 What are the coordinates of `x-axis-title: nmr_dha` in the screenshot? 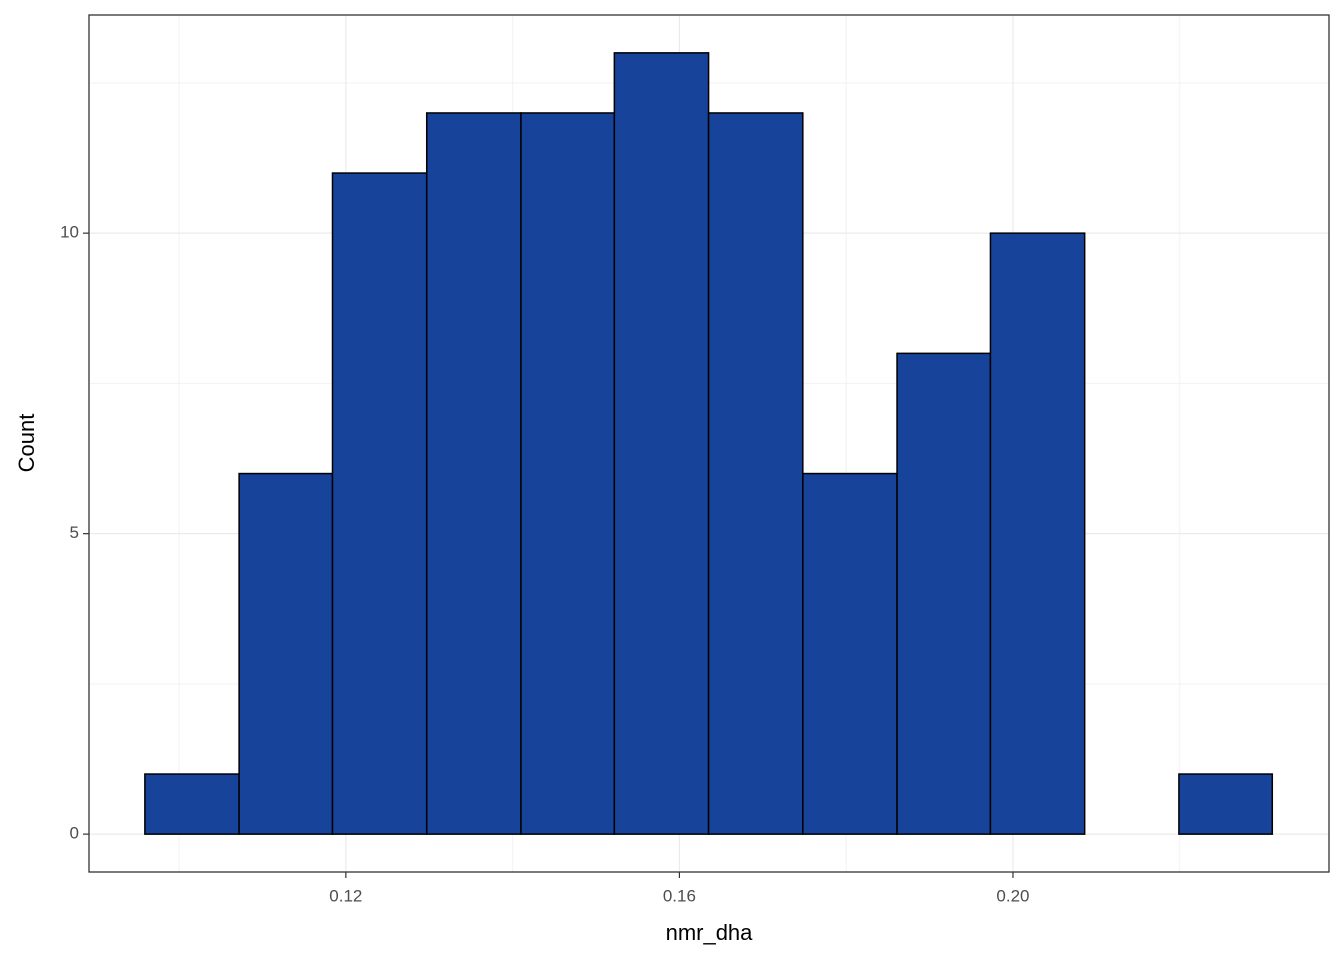 It's located at (710, 932).